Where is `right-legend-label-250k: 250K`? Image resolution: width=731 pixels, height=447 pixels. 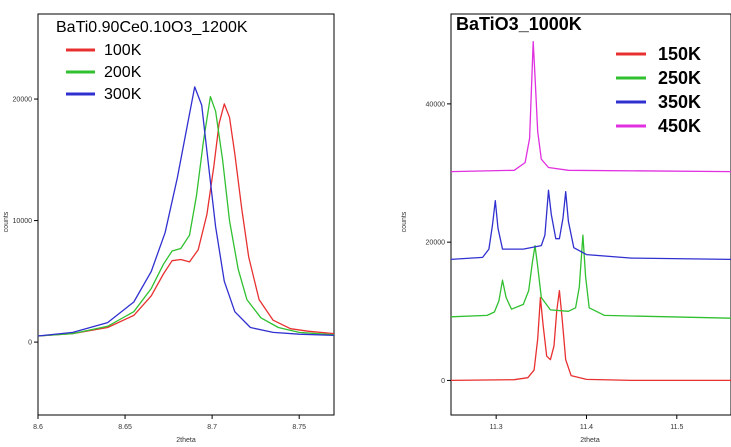
right-legend-label-250k: 250K is located at coordinates (679, 78).